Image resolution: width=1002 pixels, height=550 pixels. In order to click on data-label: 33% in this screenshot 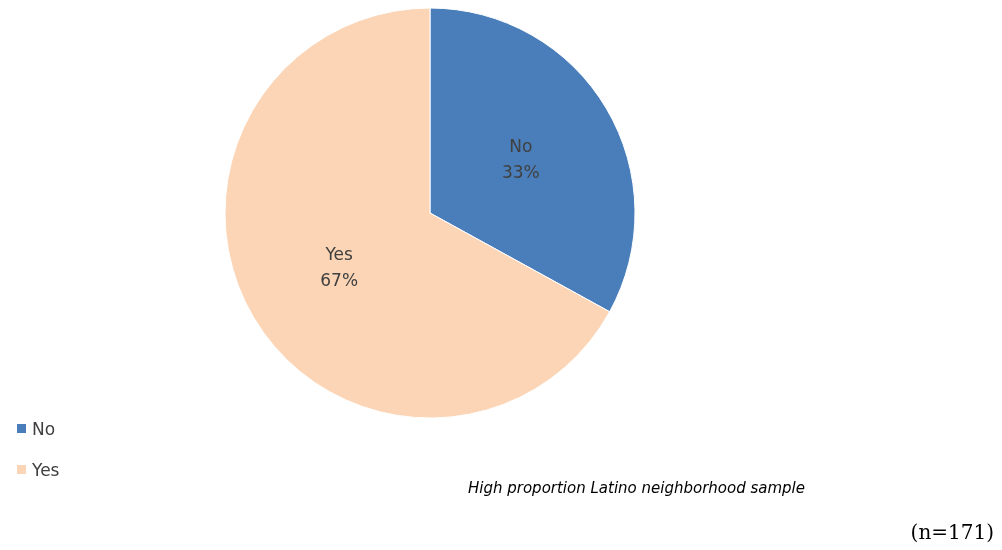, I will do `click(520, 172)`.